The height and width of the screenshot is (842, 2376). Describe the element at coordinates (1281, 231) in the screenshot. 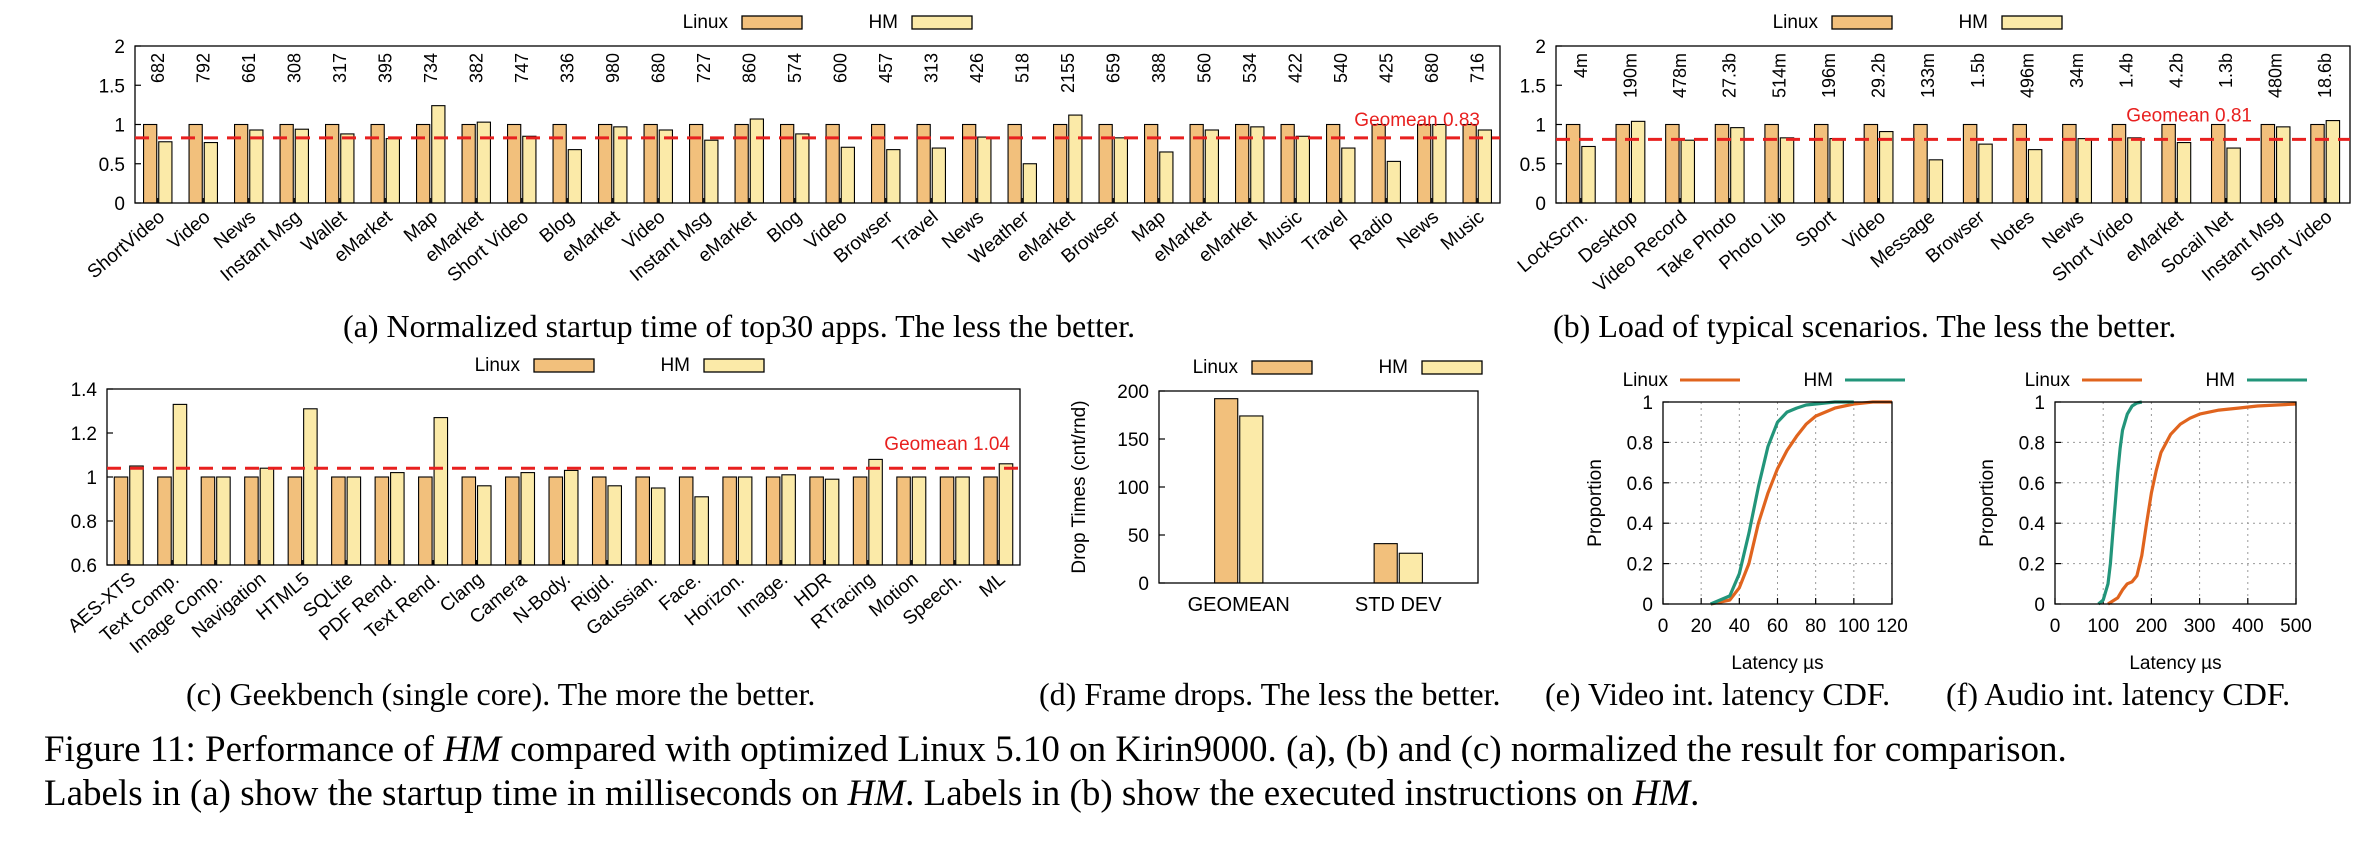

I see `x-tick-label: Music` at that location.